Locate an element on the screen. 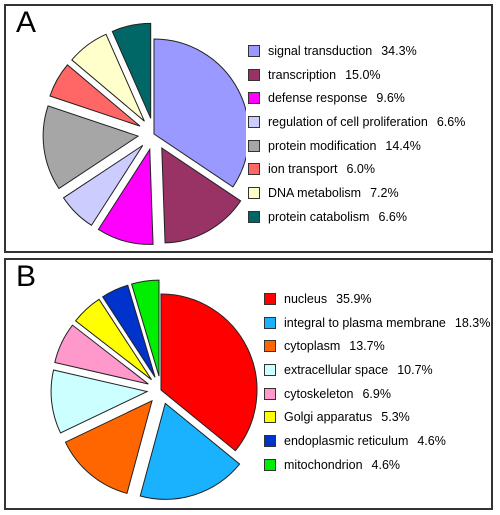 The height and width of the screenshot is (515, 500). legend-item: transcription 15.0% is located at coordinates (356, 75).